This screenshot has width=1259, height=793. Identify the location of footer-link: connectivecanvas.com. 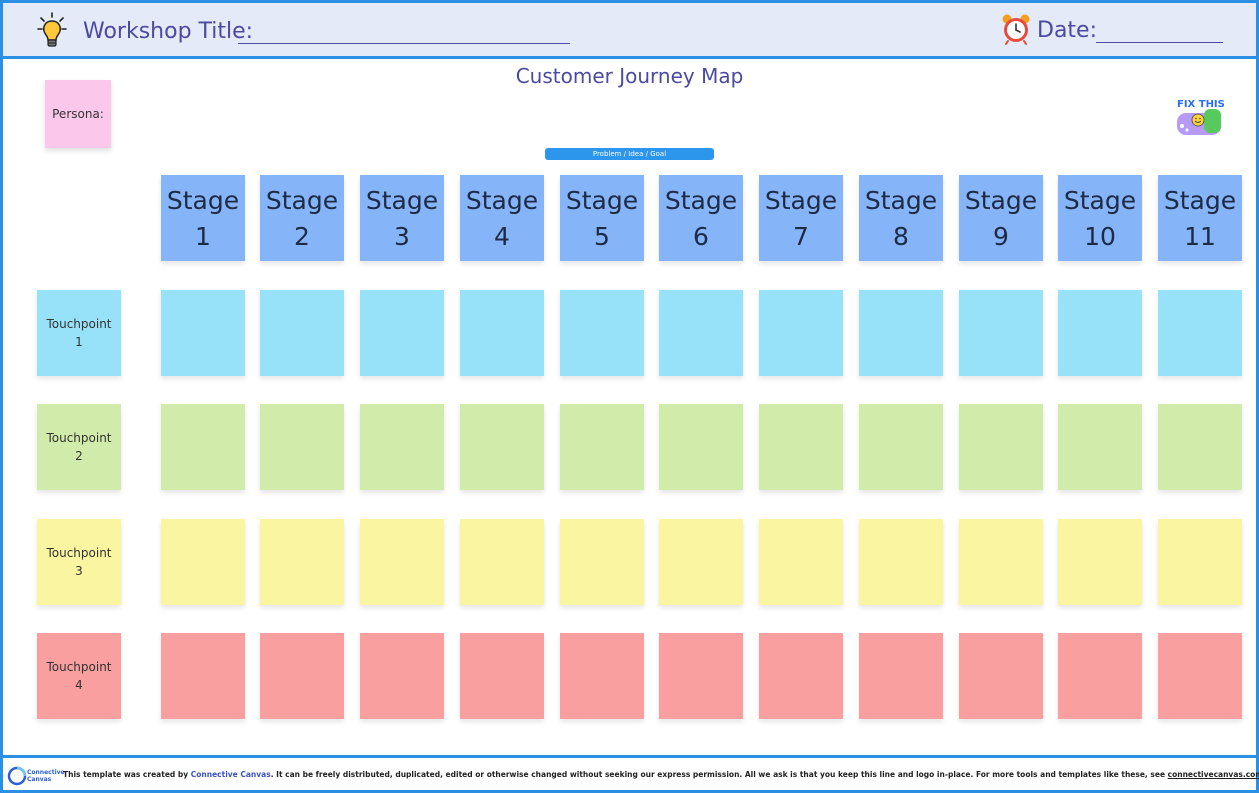
(1213, 774).